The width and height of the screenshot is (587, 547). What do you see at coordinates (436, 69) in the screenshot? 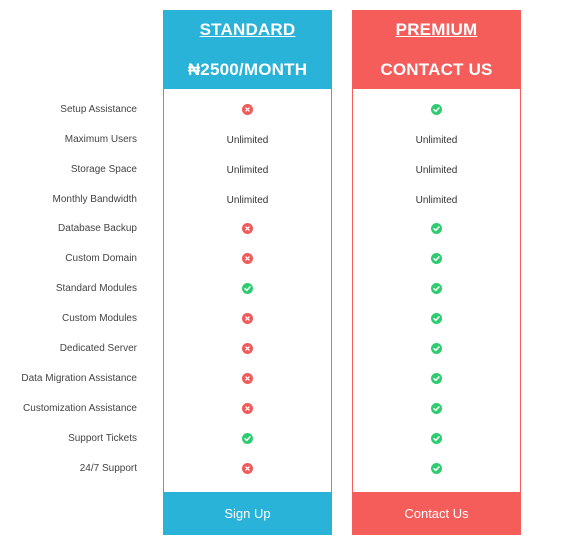
I see `plan-price: CONTACT US` at bounding box center [436, 69].